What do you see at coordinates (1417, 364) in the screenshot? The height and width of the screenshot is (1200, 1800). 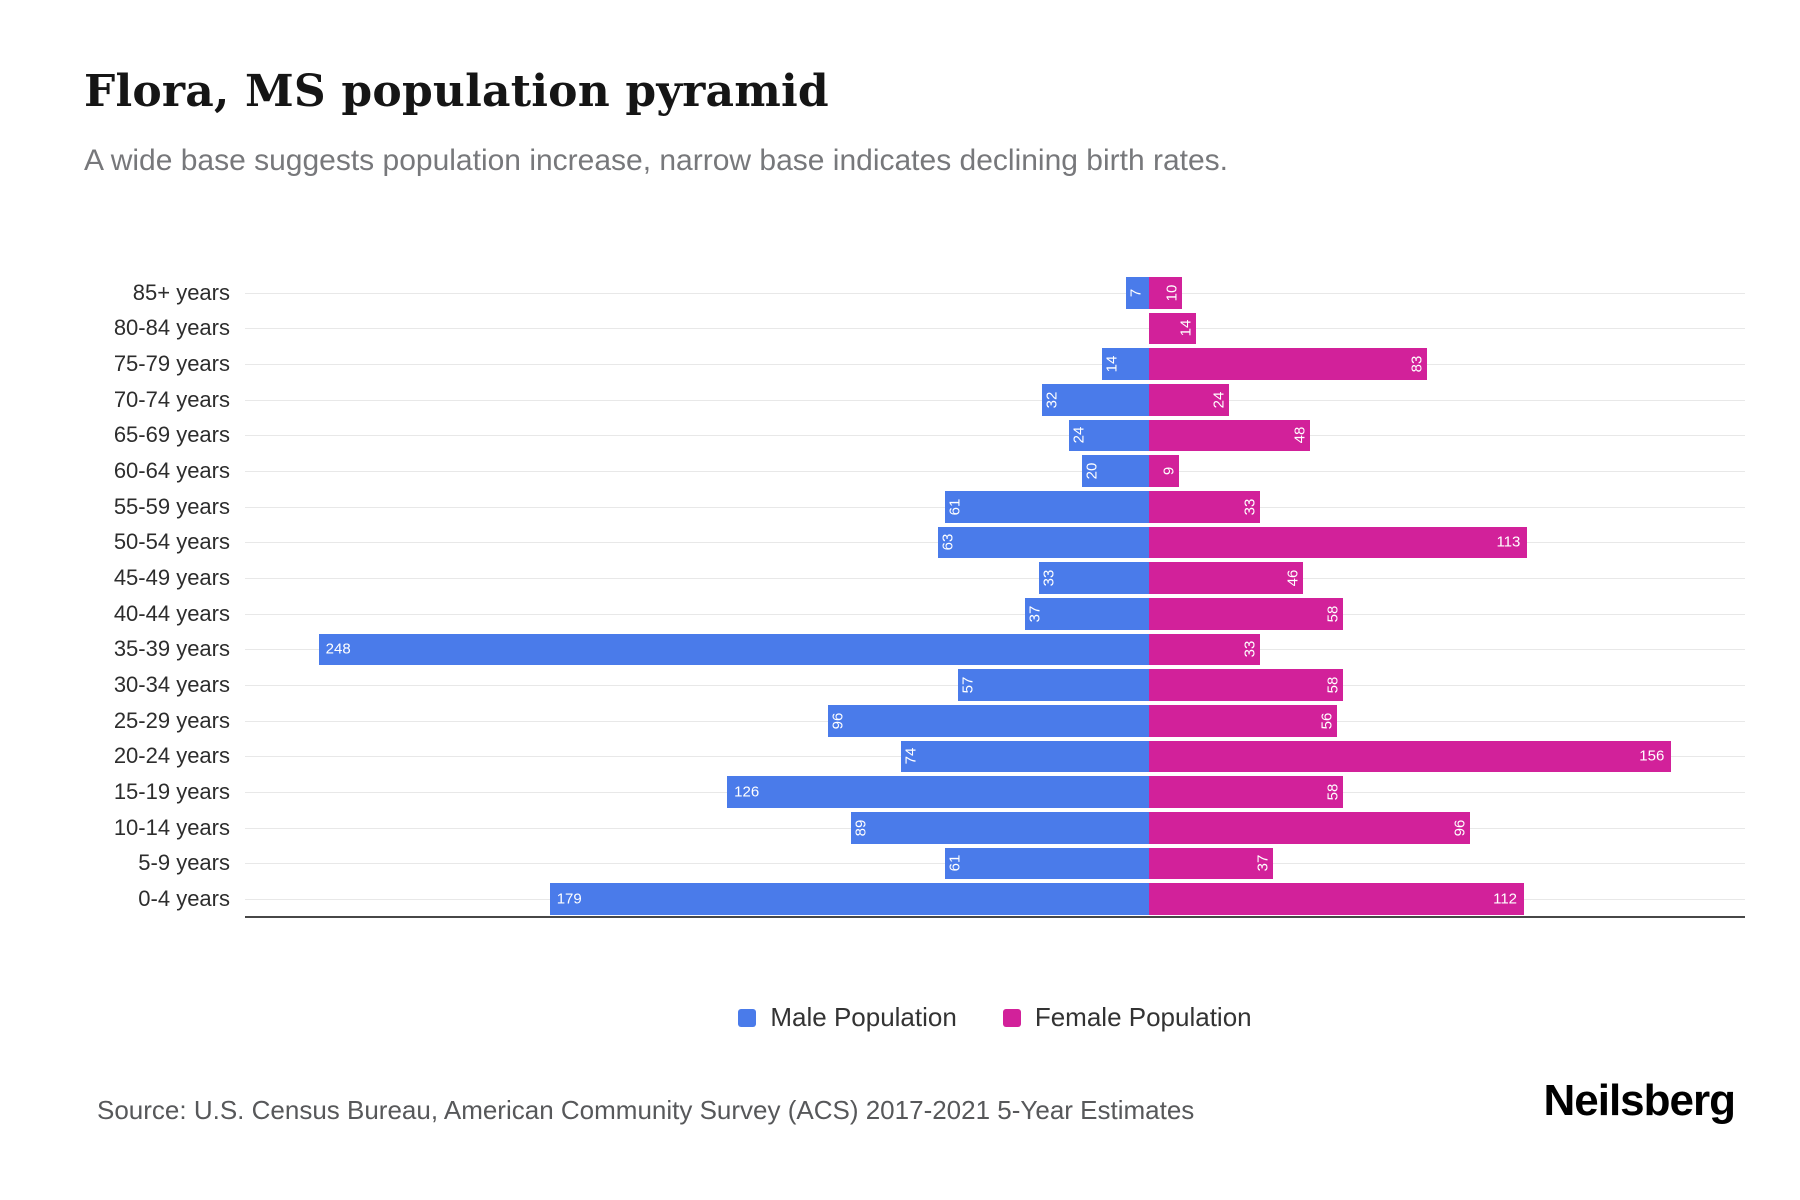 I see `female-value-label: 83` at bounding box center [1417, 364].